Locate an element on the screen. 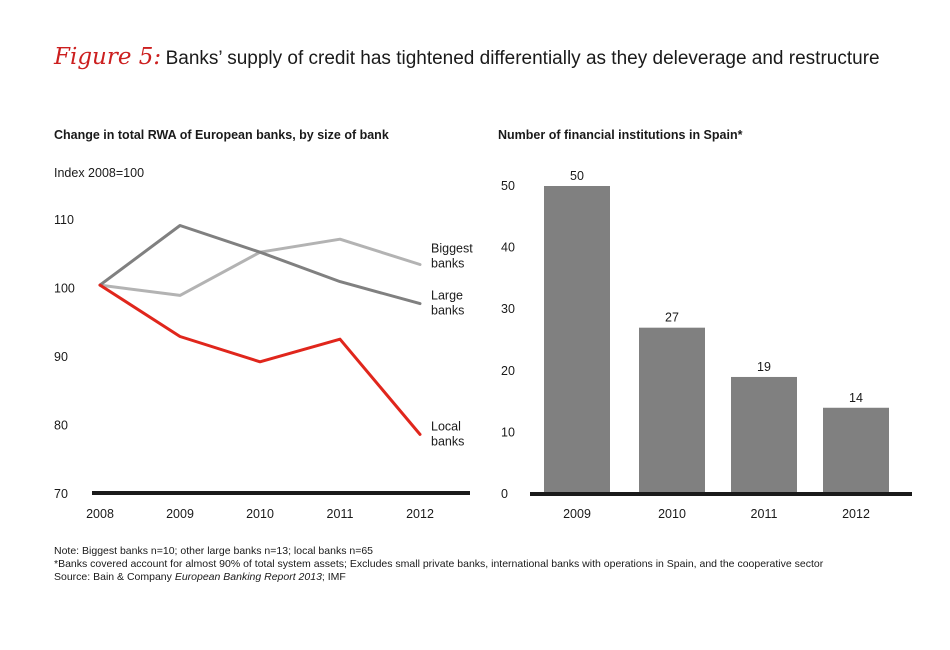 Image resolution: width=950 pixels, height=650 pixels. y-tick-label: 90 is located at coordinates (61, 357).